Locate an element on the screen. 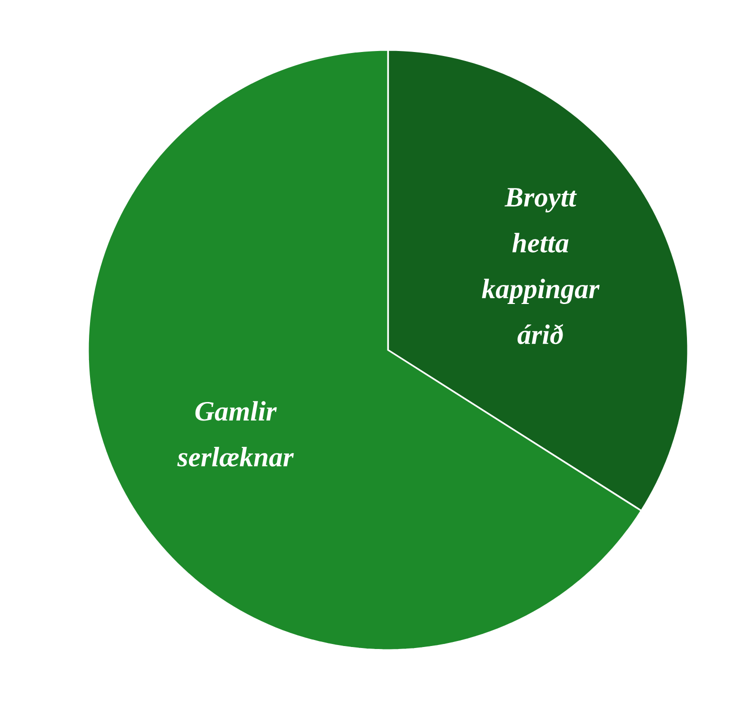 This screenshot has width=756, height=710. slice-label: Broytt hetta kappingar árið is located at coordinates (541, 266).